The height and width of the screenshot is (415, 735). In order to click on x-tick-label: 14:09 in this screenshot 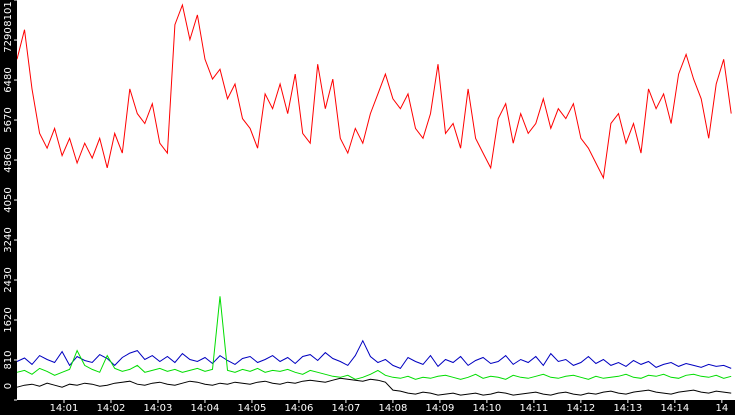, I will do `click(439, 408)`.